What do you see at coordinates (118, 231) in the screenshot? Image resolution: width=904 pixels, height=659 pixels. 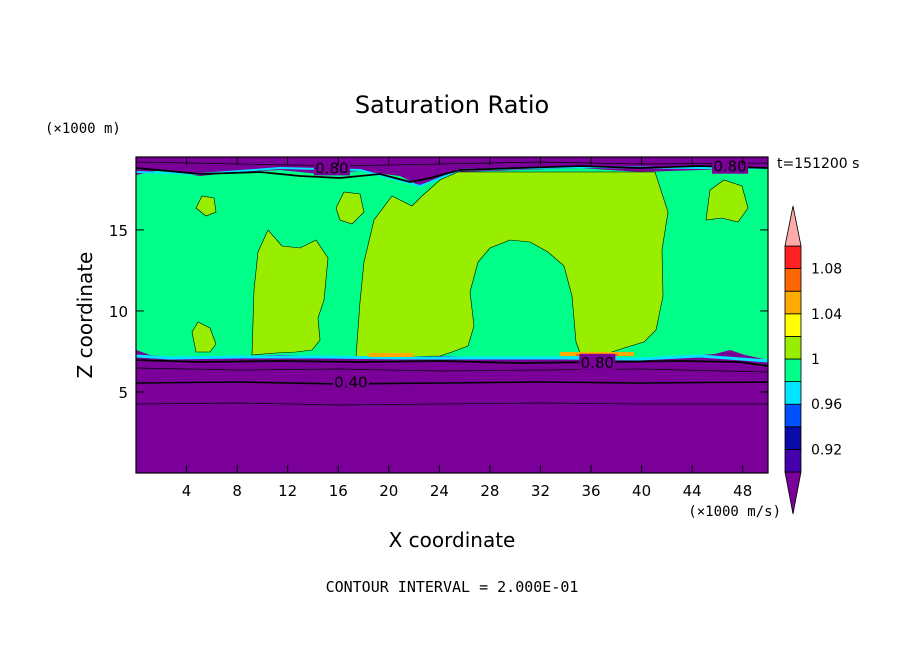 I see `y-tick-label: 15` at bounding box center [118, 231].